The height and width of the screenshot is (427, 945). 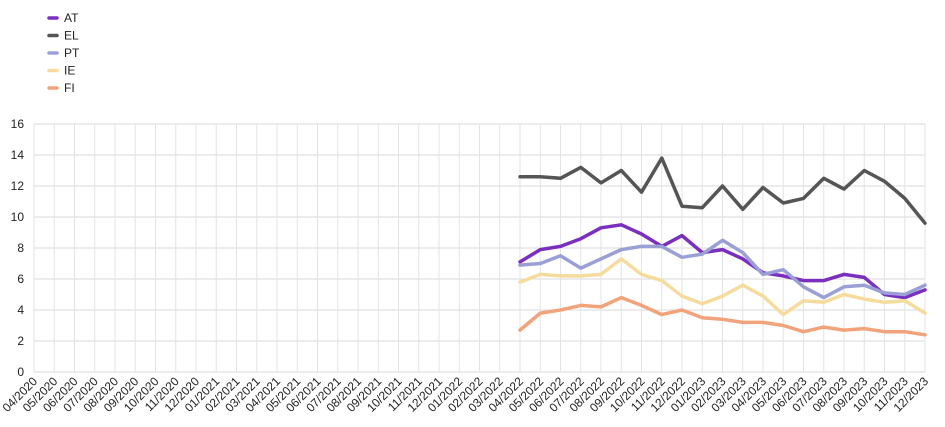 What do you see at coordinates (722, 287) in the screenshot?
I see `series-line-ie` at bounding box center [722, 287].